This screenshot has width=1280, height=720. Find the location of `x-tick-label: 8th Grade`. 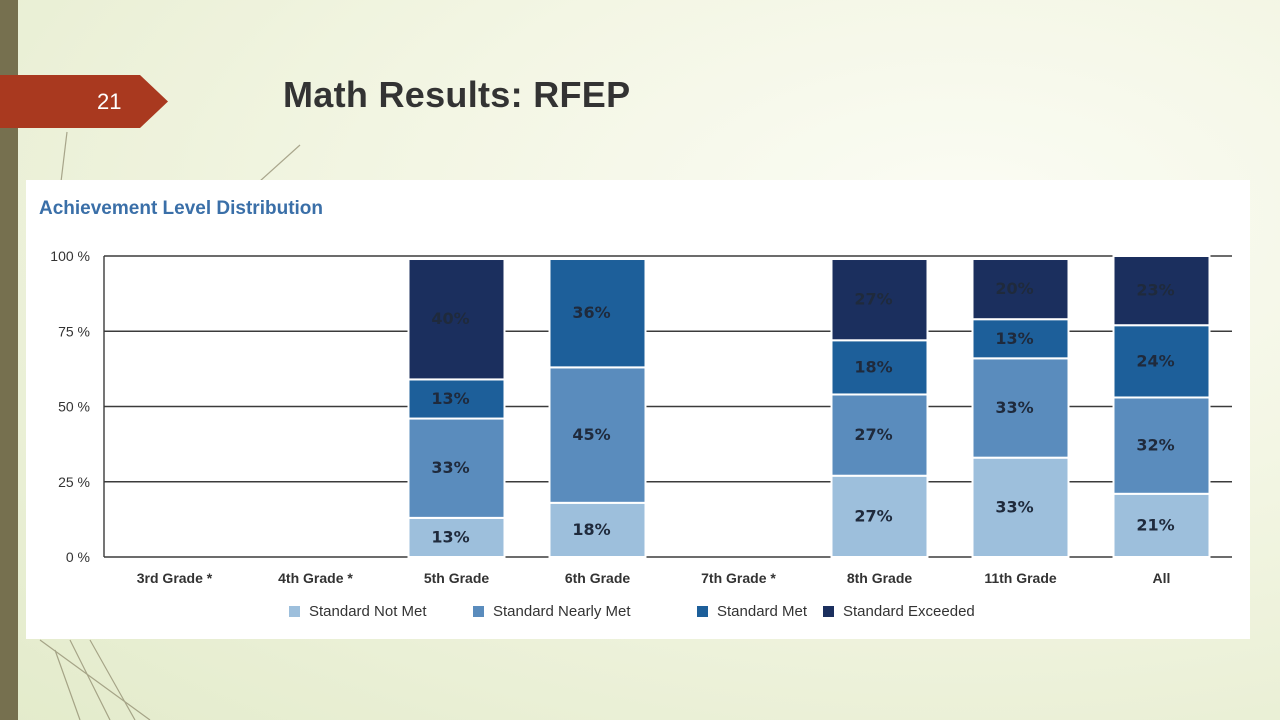

x-tick-label: 8th Grade is located at coordinates (880, 578).